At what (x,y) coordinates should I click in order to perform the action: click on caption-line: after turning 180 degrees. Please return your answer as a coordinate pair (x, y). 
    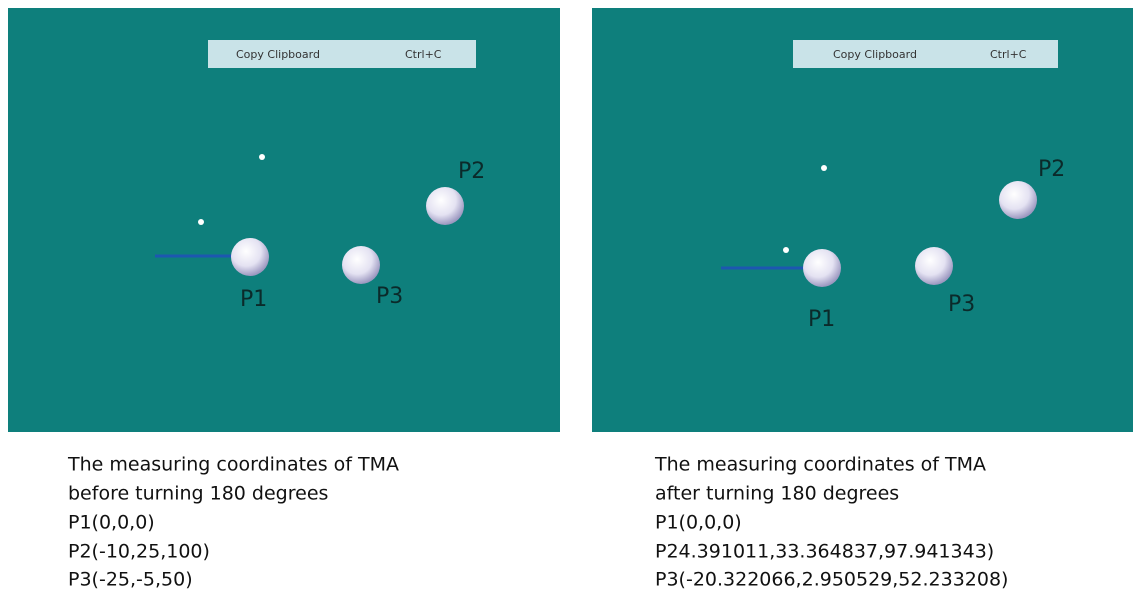
    Looking at the image, I should click on (777, 494).